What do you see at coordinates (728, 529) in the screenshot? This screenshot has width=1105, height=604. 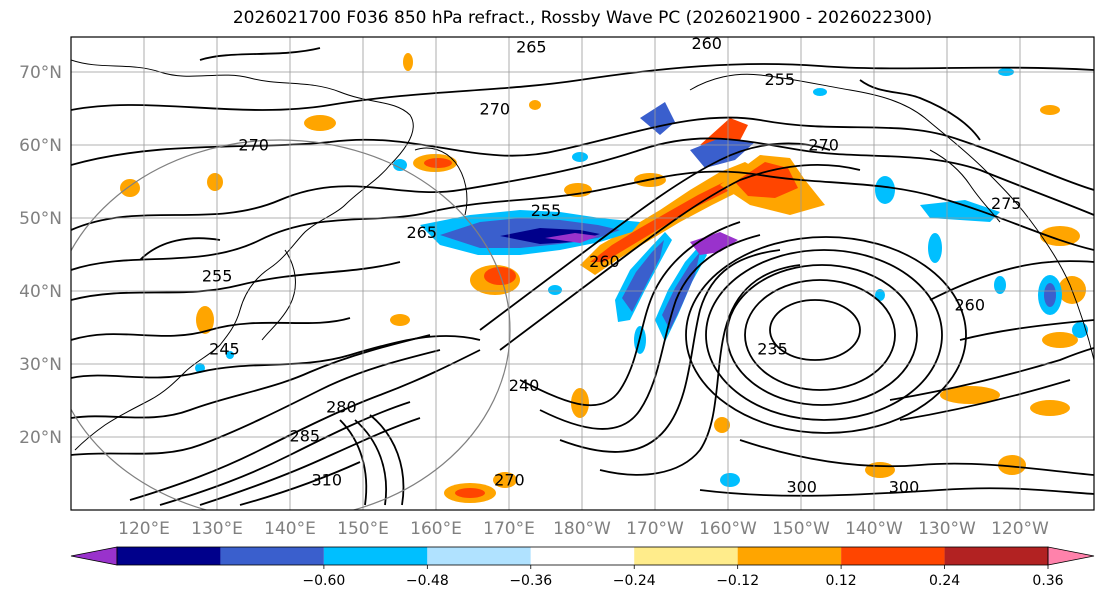 I see `lon-label: 160°W` at bounding box center [728, 529].